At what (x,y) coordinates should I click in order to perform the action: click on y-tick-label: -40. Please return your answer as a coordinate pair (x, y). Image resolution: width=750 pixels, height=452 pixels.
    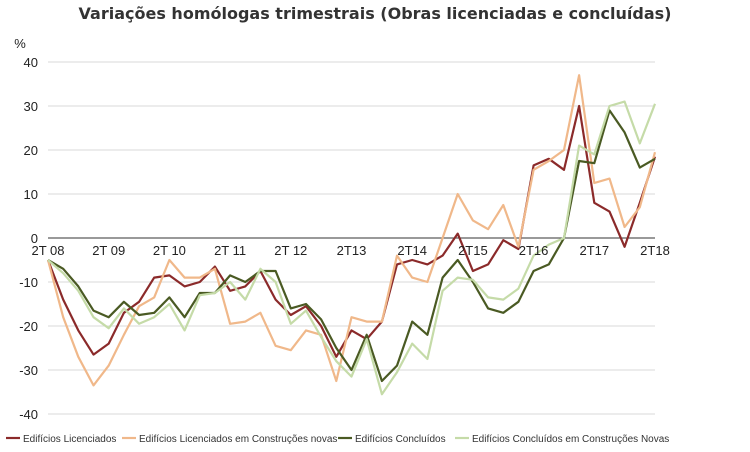
    Looking at the image, I should click on (28, 414).